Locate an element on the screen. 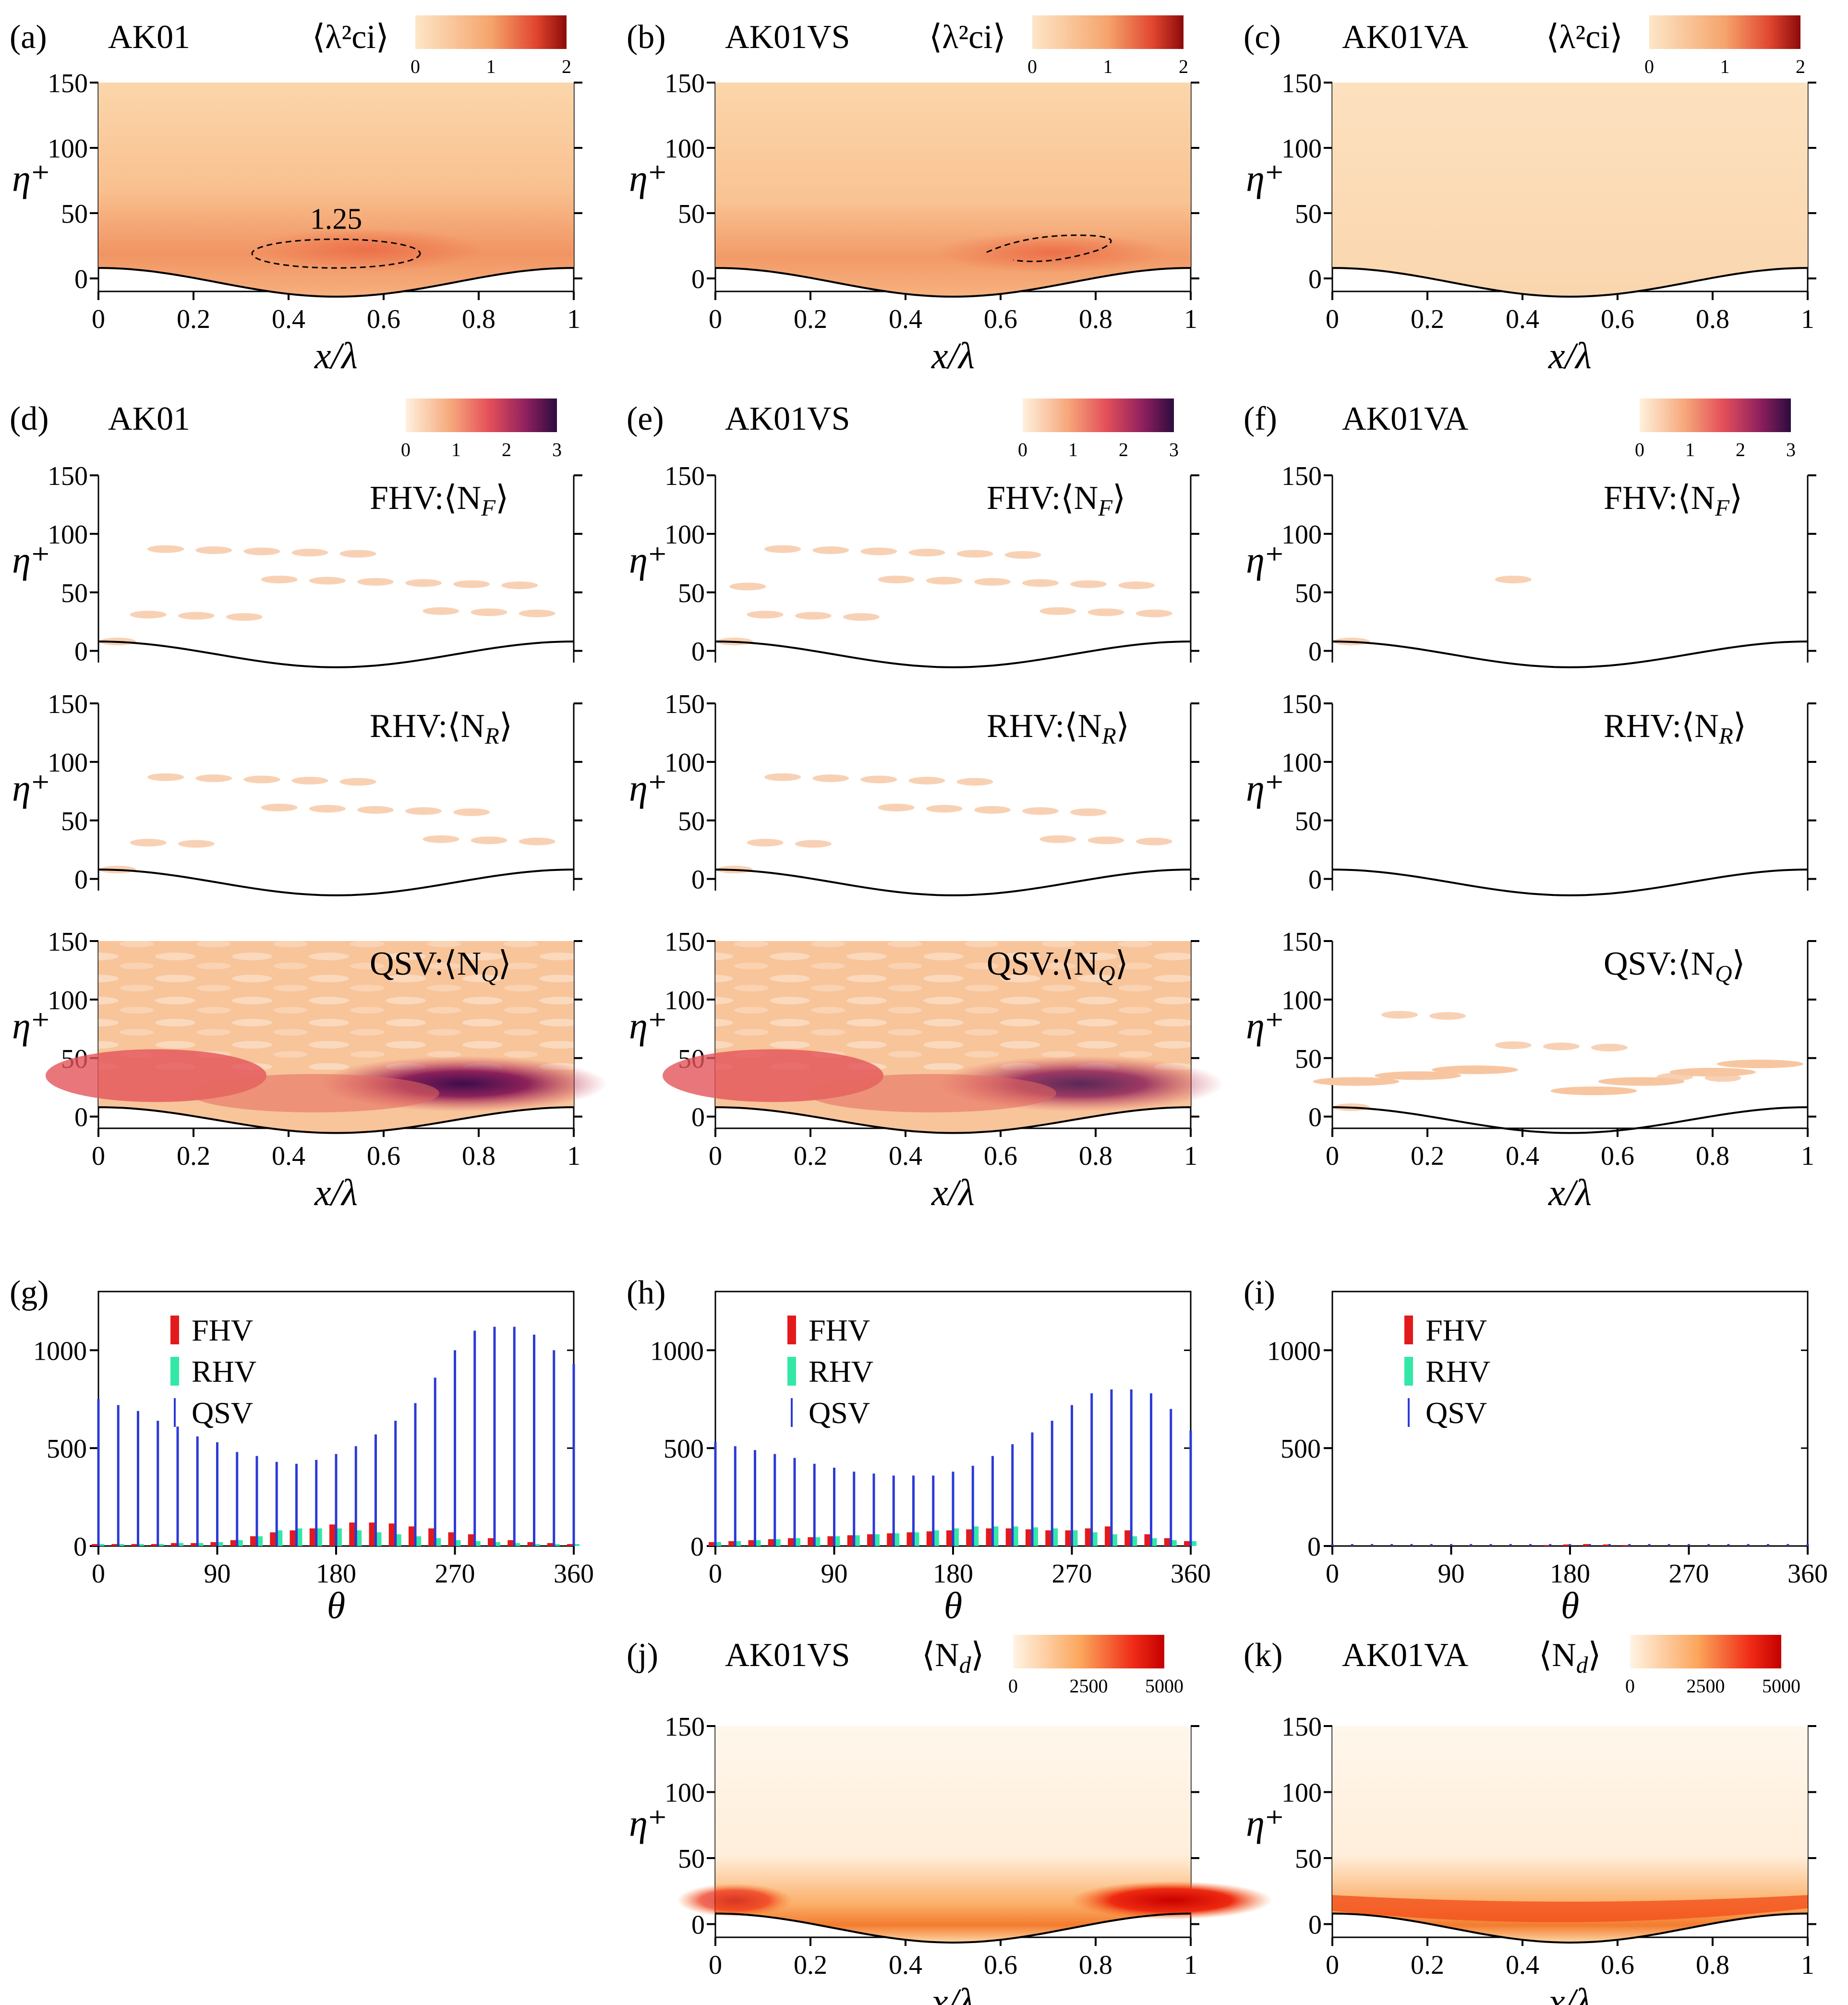  vortex-density-field is located at coordinates (1433, 611).